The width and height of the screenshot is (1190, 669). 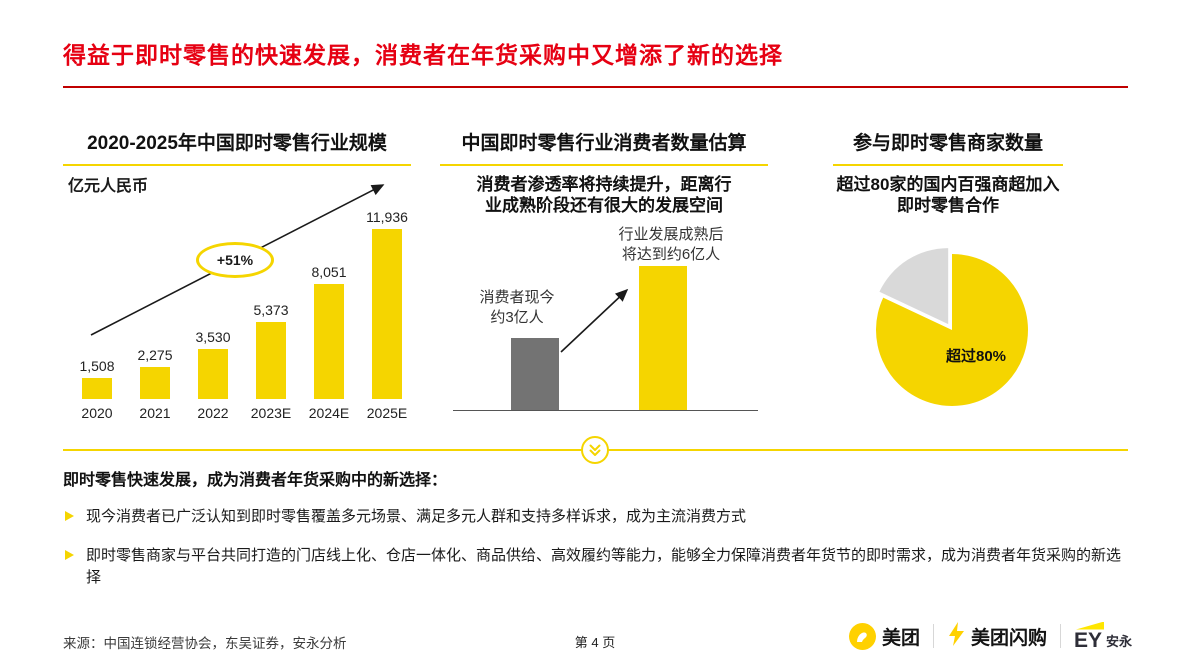 I want to click on merchants-section: 参与即时零售商家数量, so click(x=948, y=147).